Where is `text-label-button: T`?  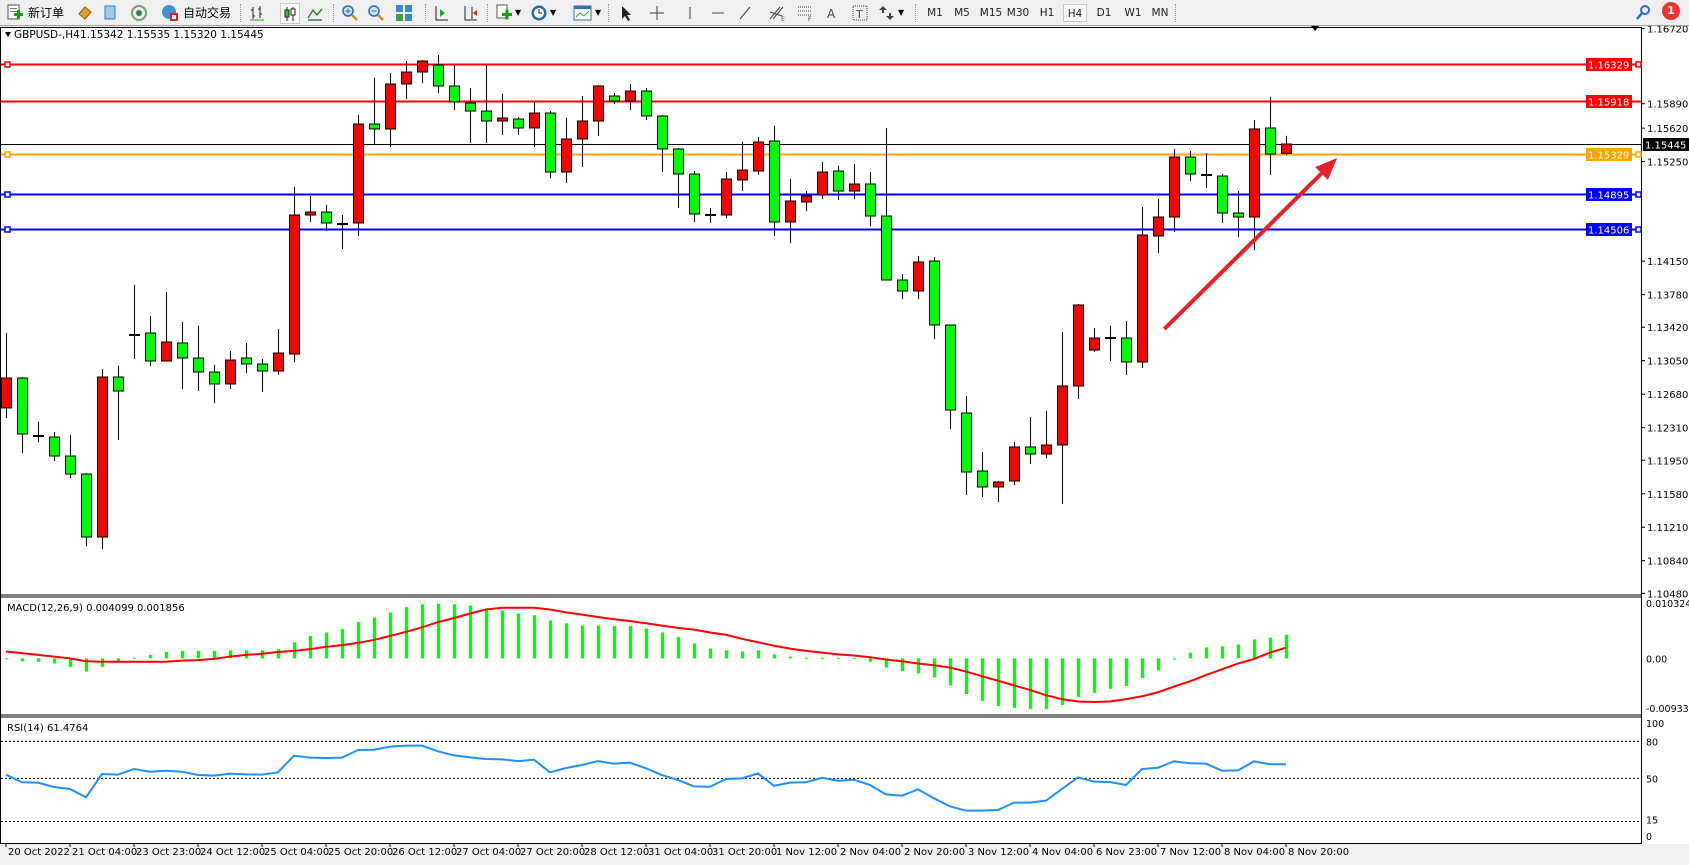 text-label-button: T is located at coordinates (860, 12).